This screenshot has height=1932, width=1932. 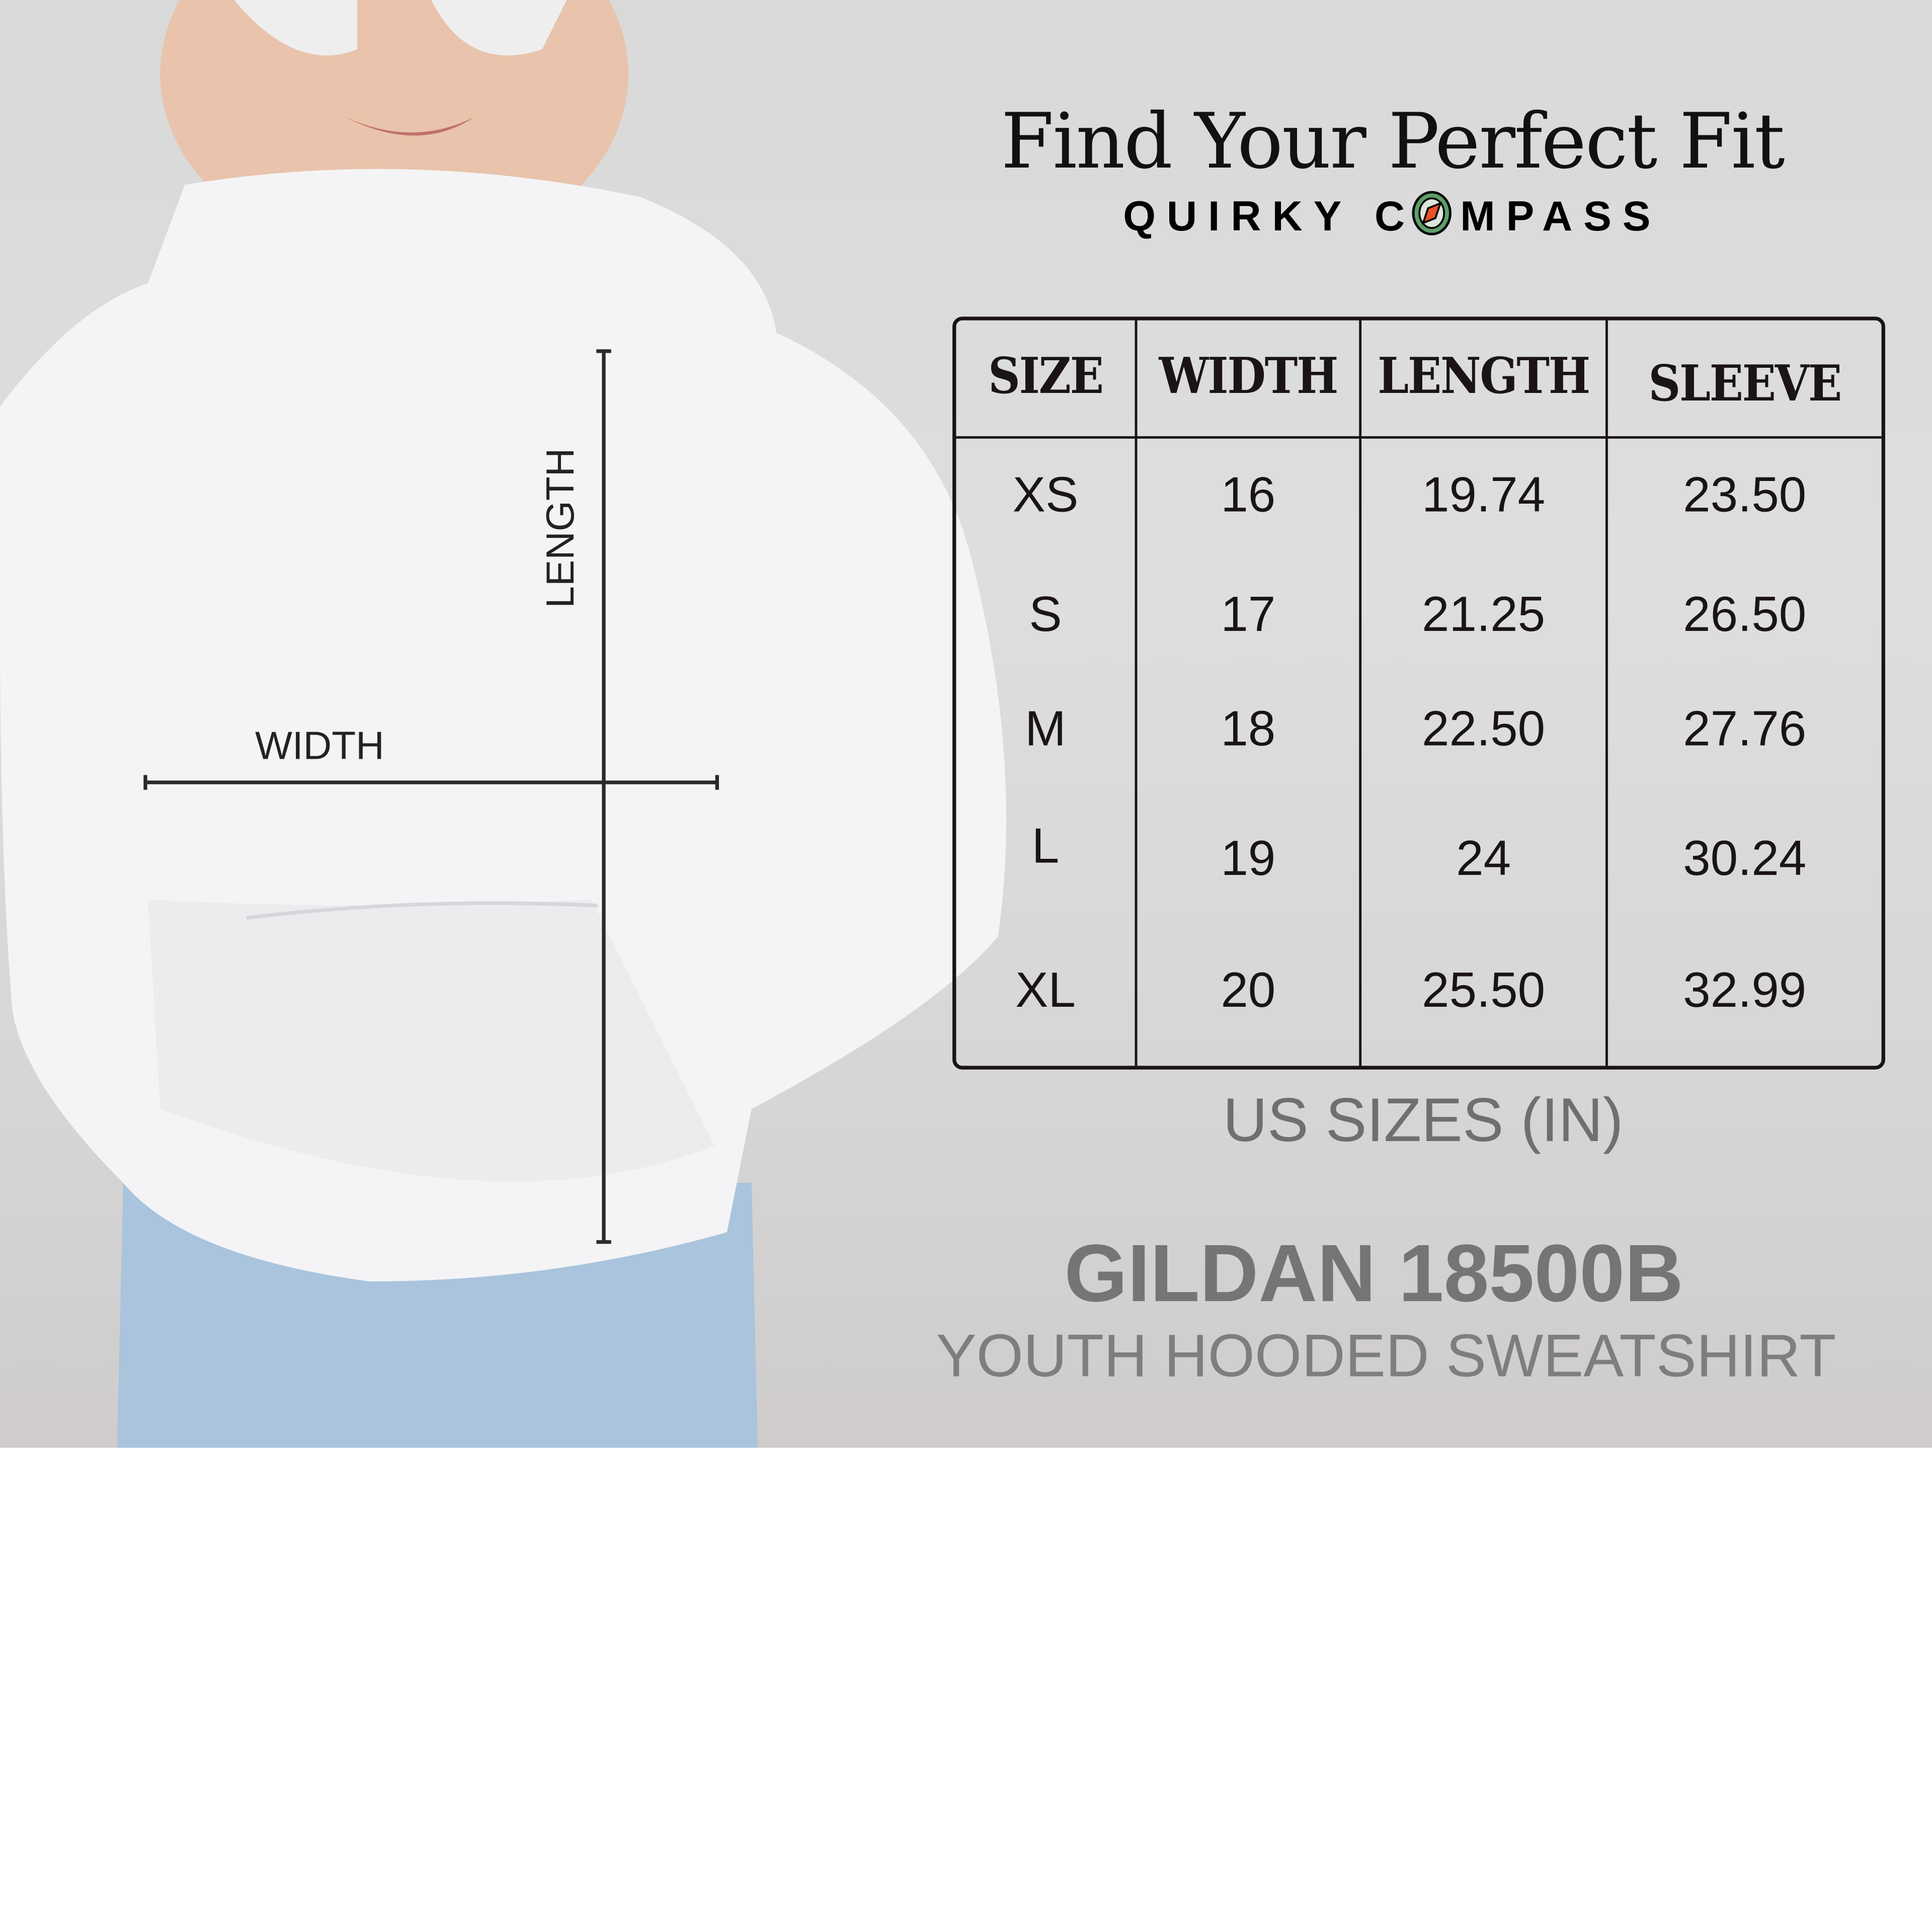 I want to click on brand-logo: QUIRKY C MPASS, so click(x=1393, y=216).